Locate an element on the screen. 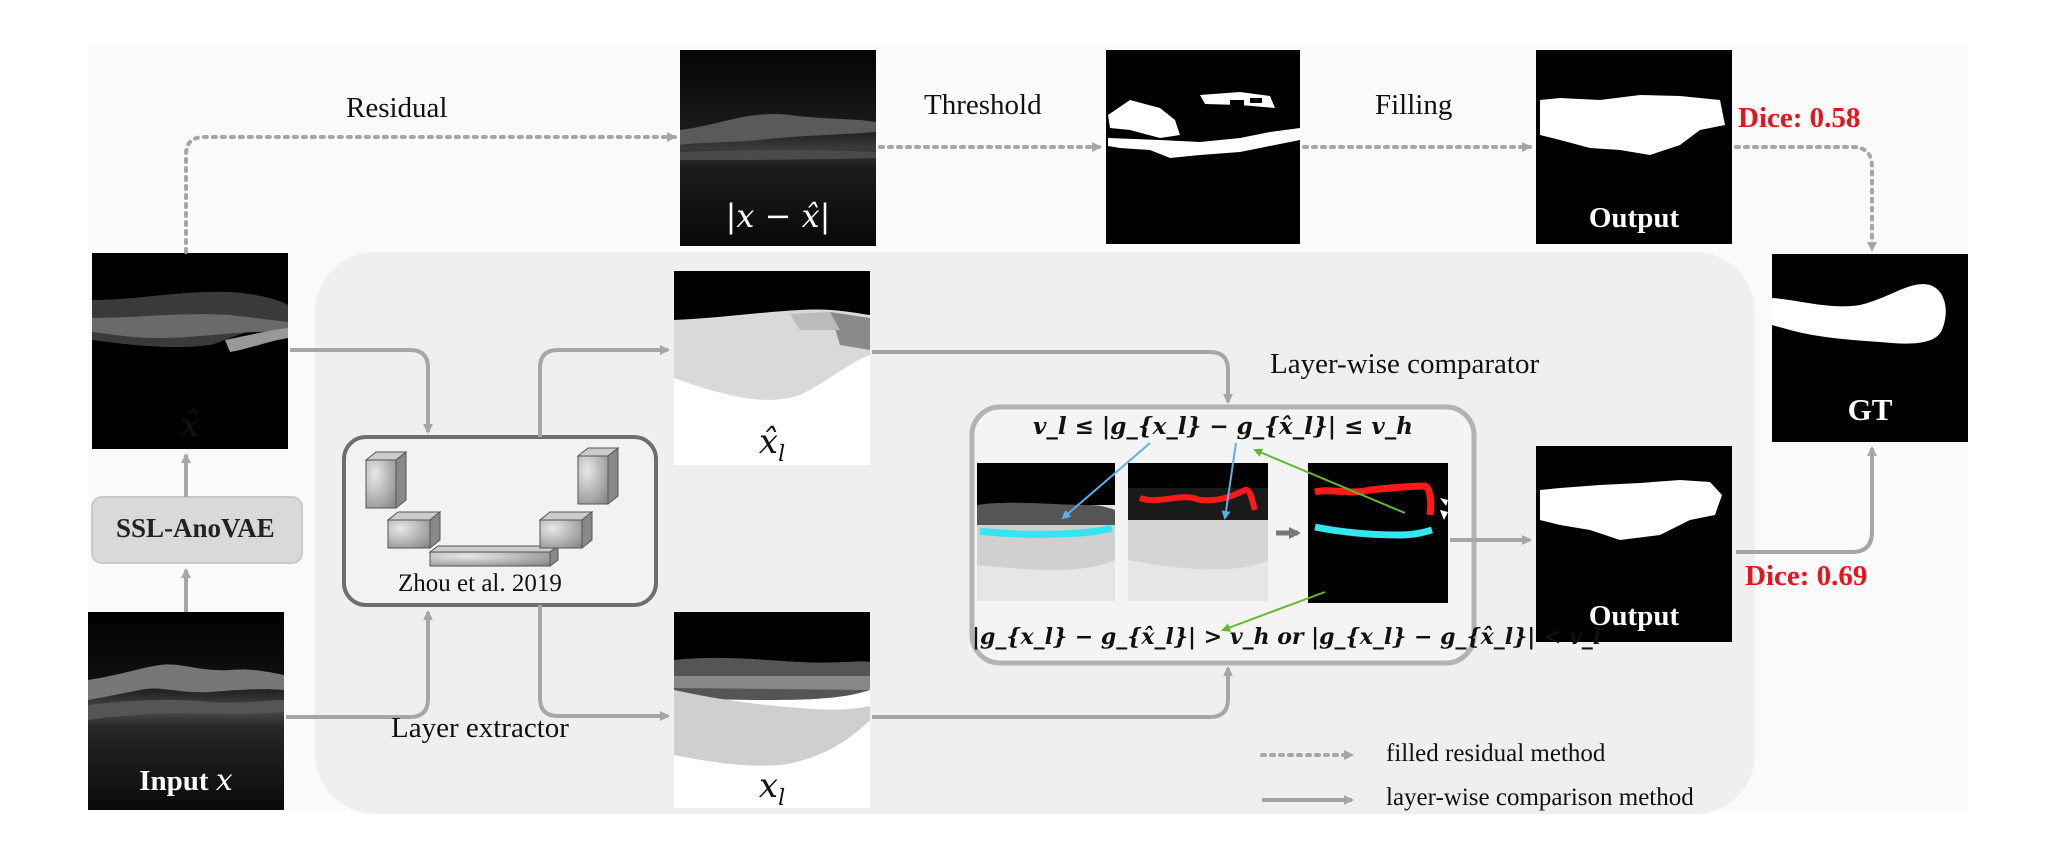 The image size is (2056, 857). layer-wise-comparator-label: Layer-wise comparator is located at coordinates (1405, 364).